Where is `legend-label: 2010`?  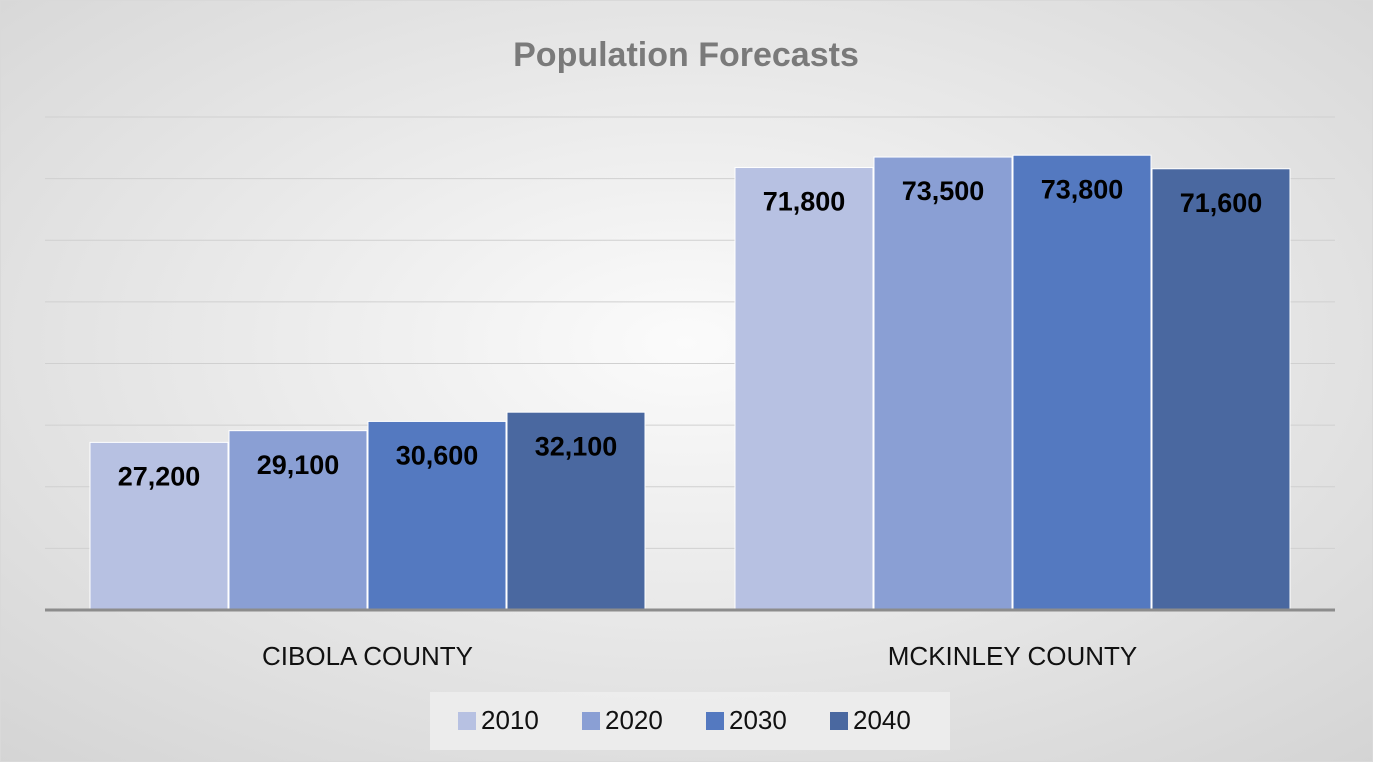 legend-label: 2010 is located at coordinates (510, 720).